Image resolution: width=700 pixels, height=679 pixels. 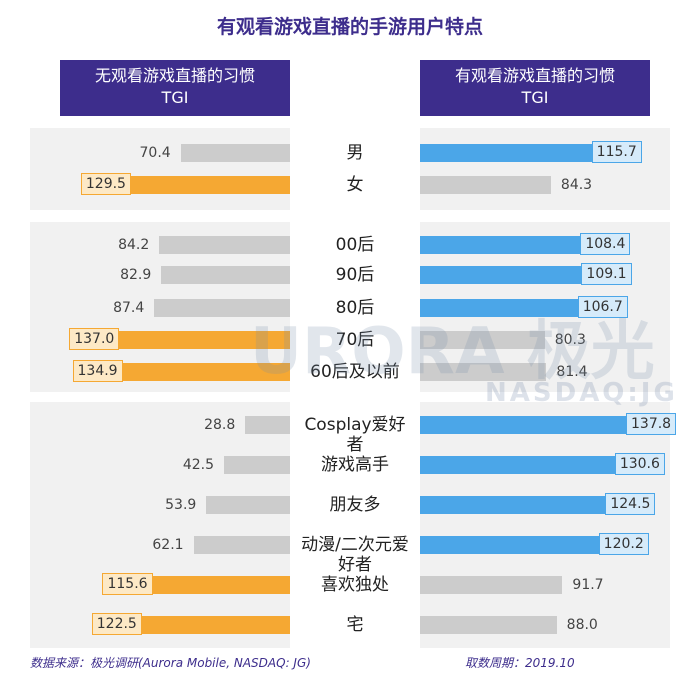 What do you see at coordinates (136, 275) in the screenshot?
I see `value-label: 82.9` at bounding box center [136, 275].